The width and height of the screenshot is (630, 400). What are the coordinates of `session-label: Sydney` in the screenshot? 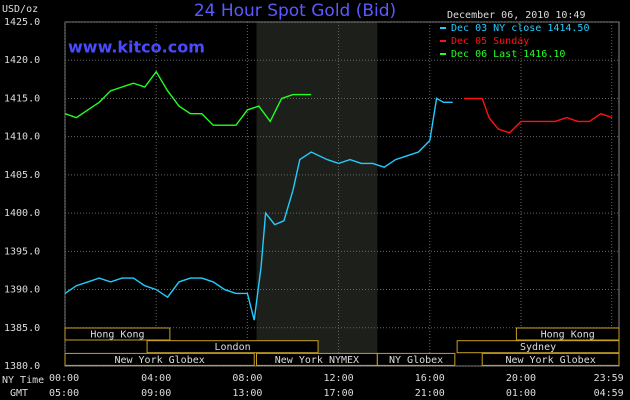 It's located at (538, 347).